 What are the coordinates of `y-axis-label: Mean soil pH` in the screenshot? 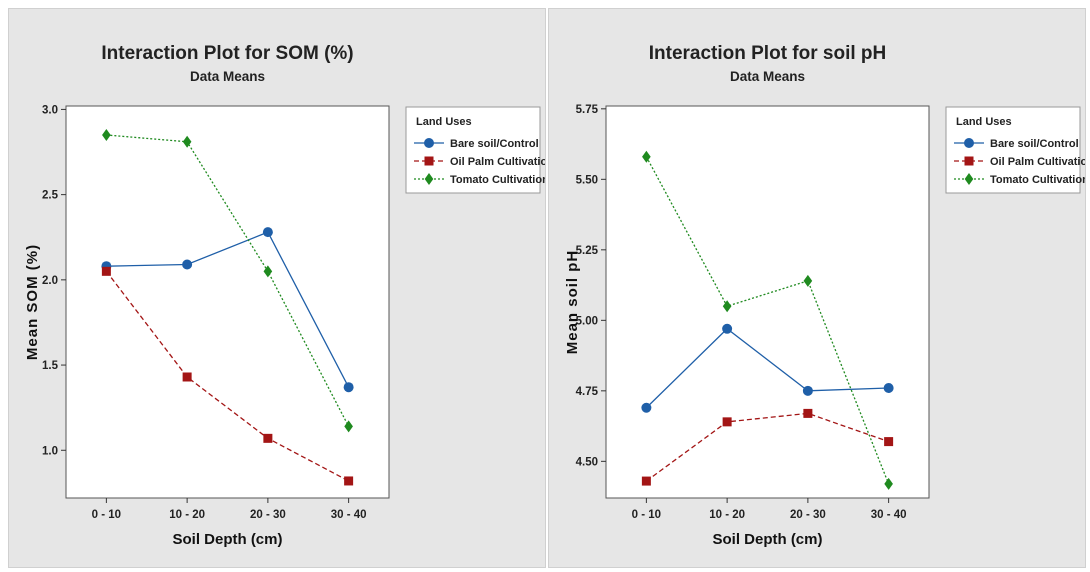 It's located at (572, 302).